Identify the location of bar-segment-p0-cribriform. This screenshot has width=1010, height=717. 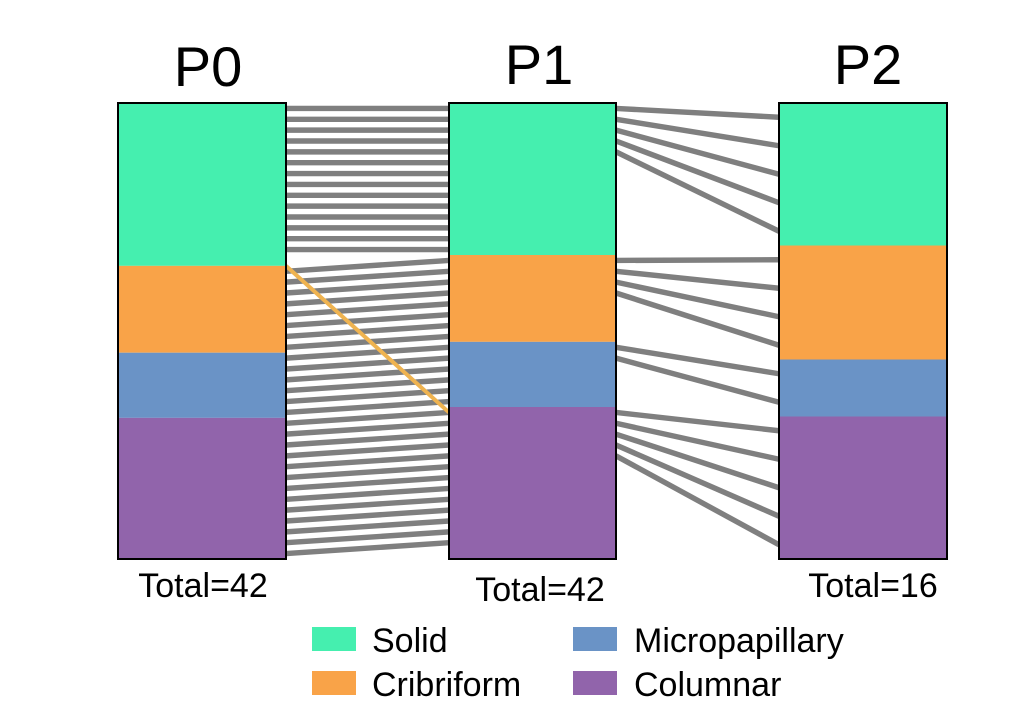
(202, 309).